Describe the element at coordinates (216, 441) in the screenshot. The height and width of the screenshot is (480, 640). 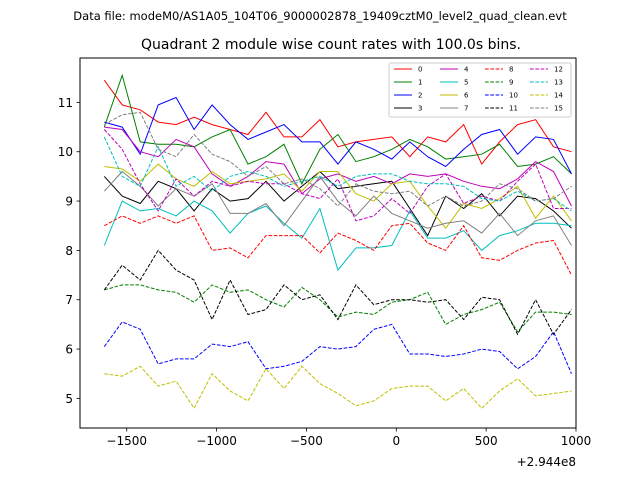
I see `x-tick-label: −1000` at that location.